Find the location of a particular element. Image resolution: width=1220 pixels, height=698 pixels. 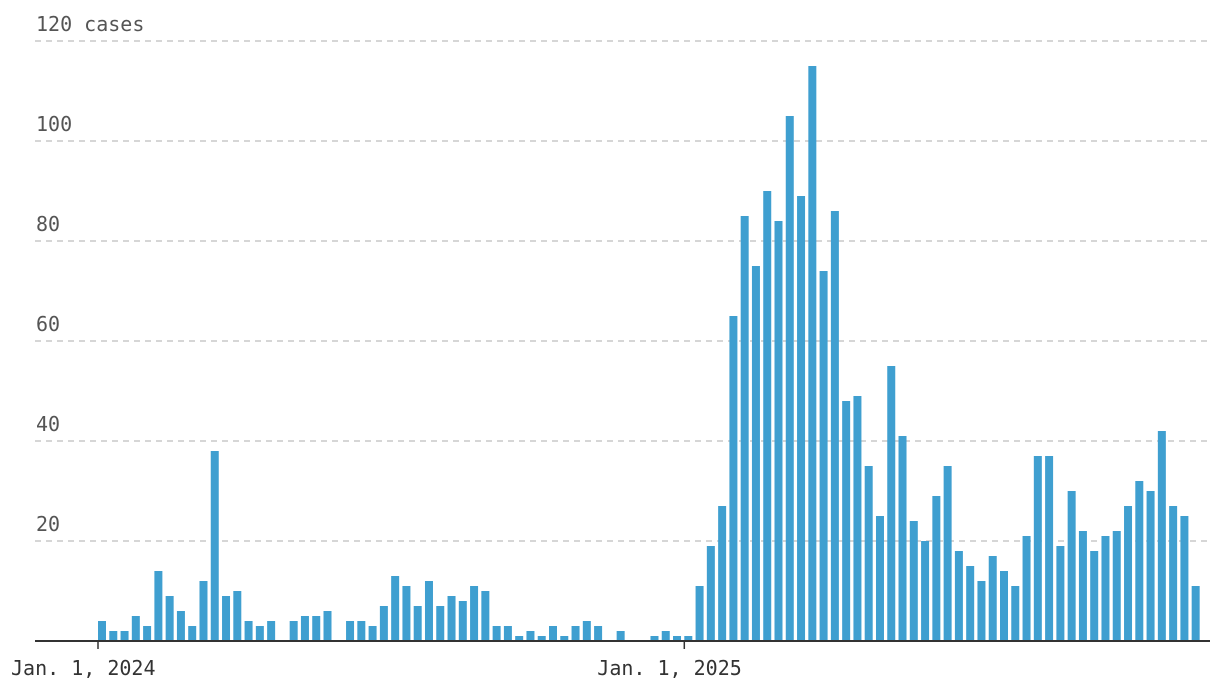

x-tick-label: Jan. 1, 2025 is located at coordinates (669, 668).